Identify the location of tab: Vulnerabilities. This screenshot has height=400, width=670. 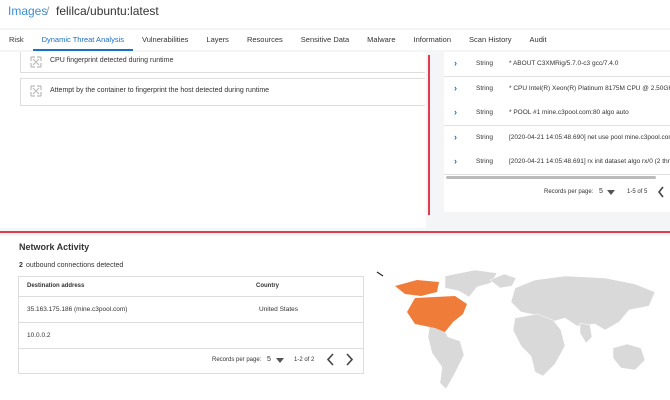
(165, 39).